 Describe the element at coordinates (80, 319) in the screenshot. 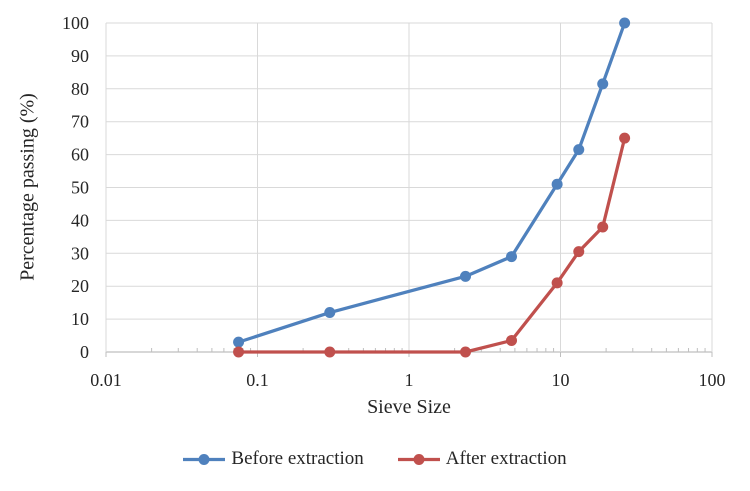

I see `y-tick-label: 10` at that location.